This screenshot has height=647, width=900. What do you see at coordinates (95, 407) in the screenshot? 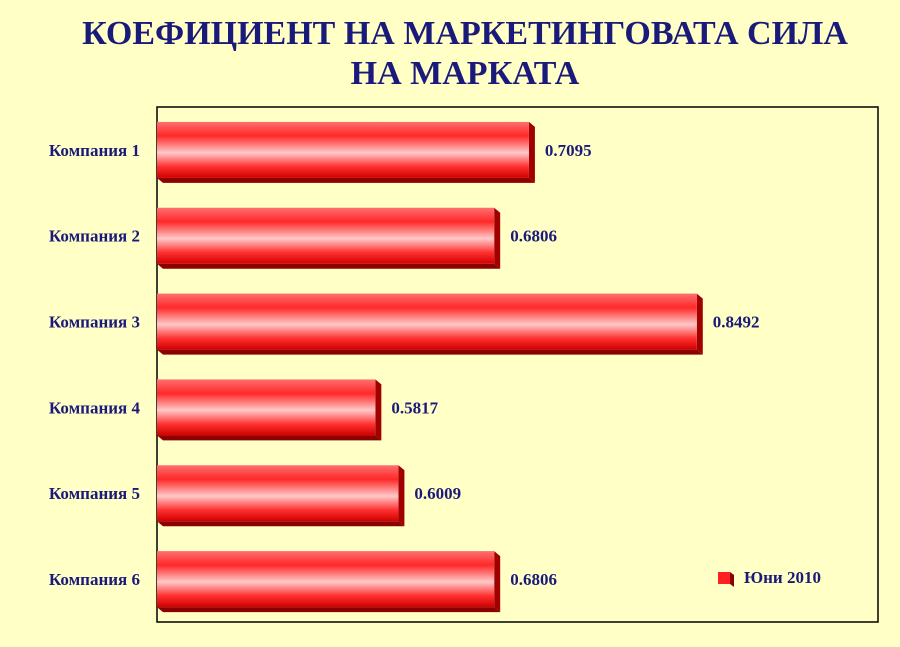
I see `y-tick-label: Компания 4` at bounding box center [95, 407].